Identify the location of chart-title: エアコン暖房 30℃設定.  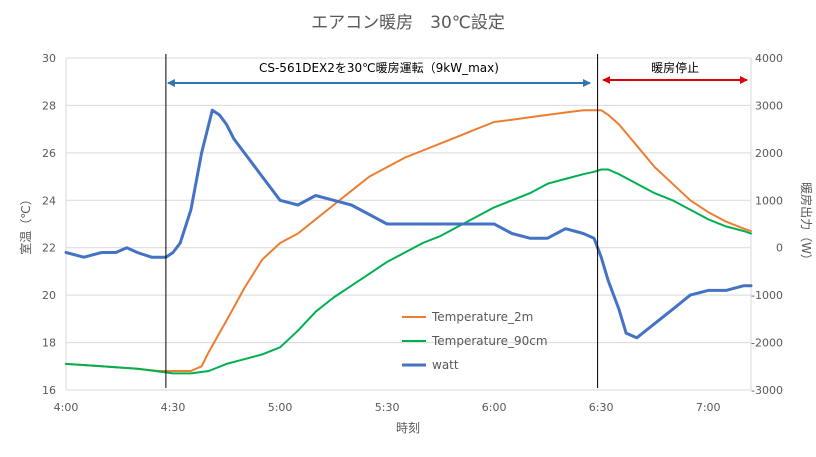
(408, 23).